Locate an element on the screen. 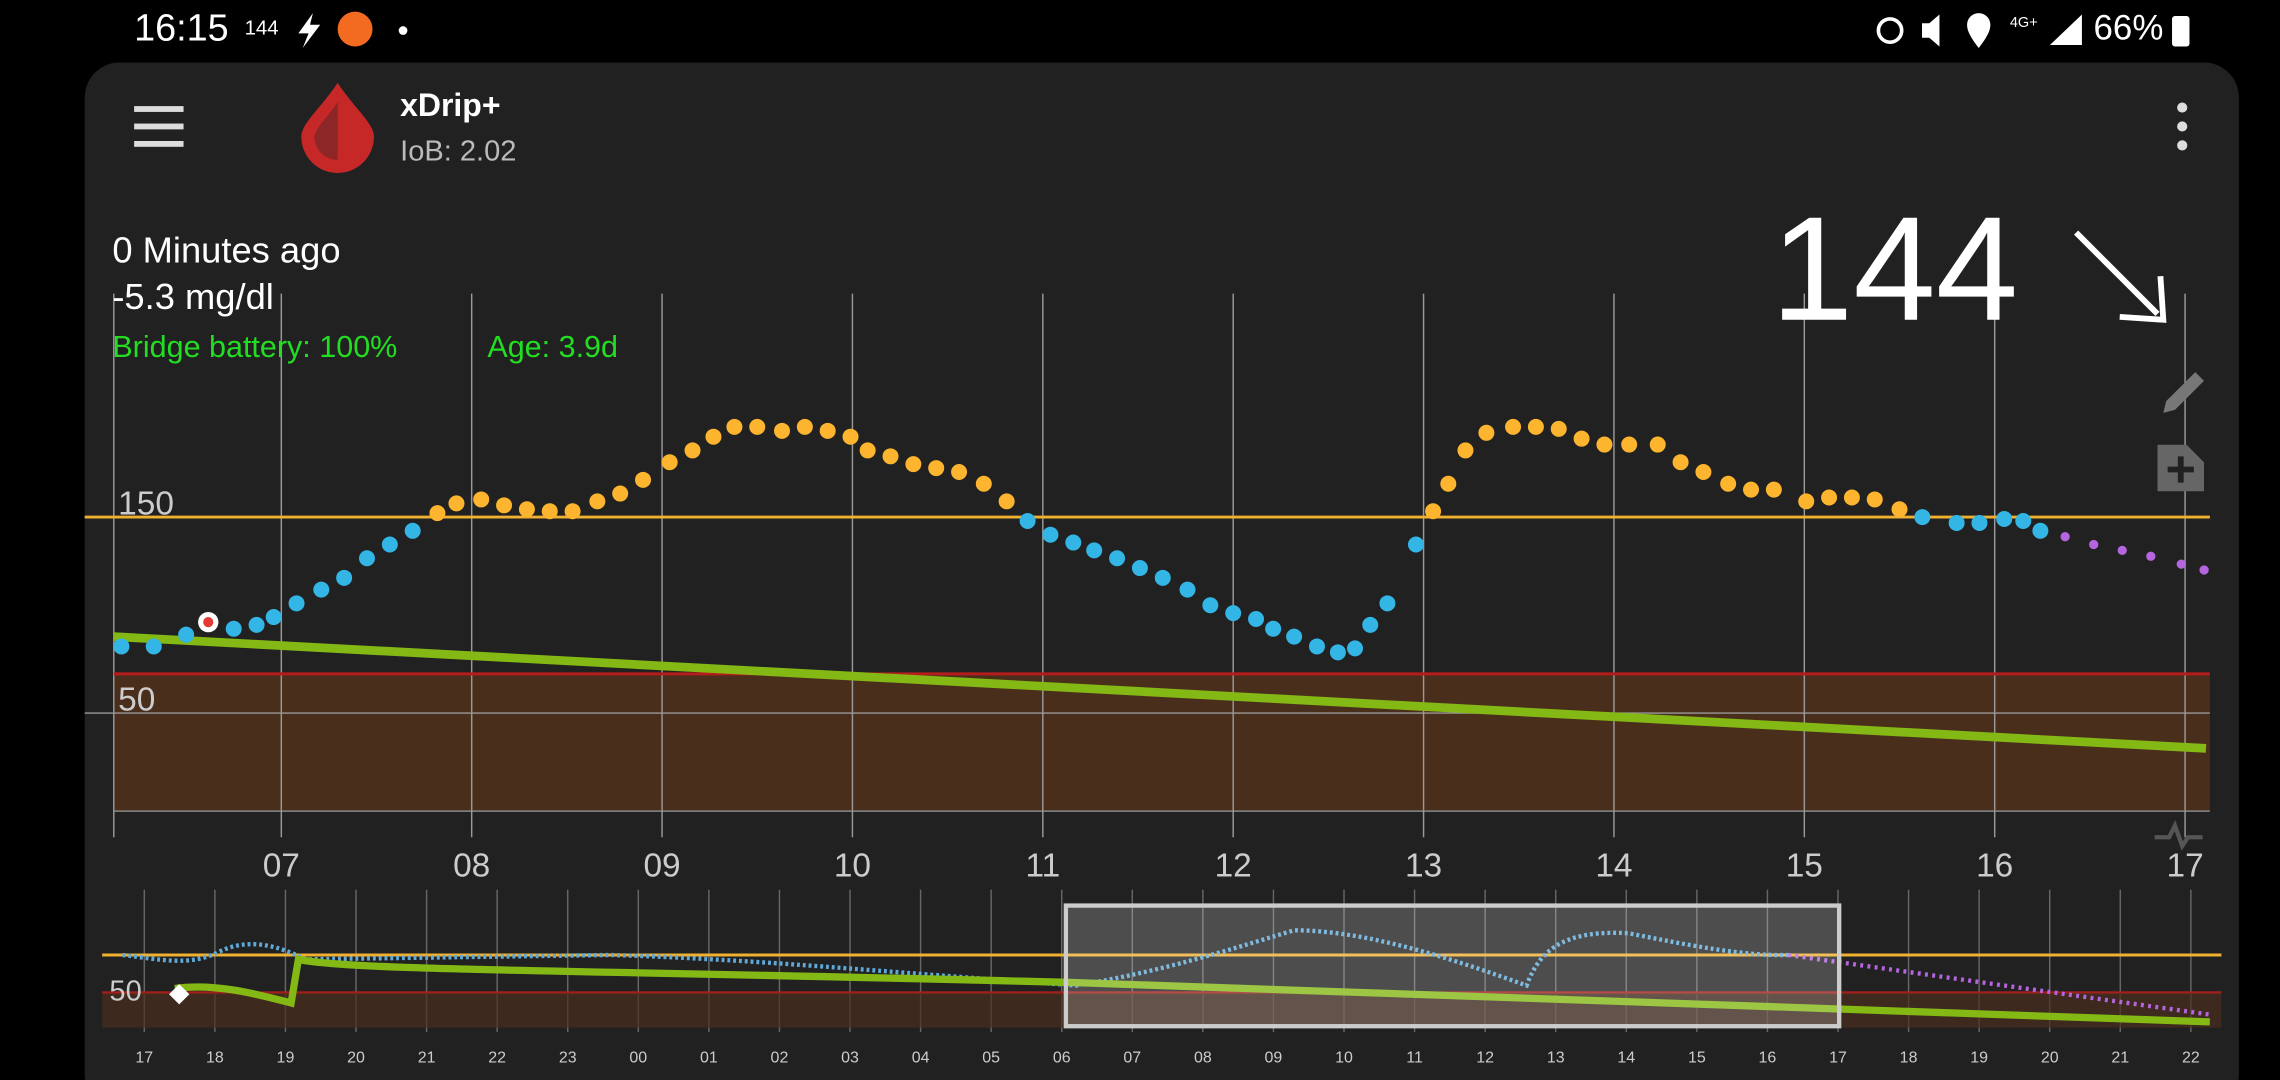  menu-line is located at coordinates (159, 126).